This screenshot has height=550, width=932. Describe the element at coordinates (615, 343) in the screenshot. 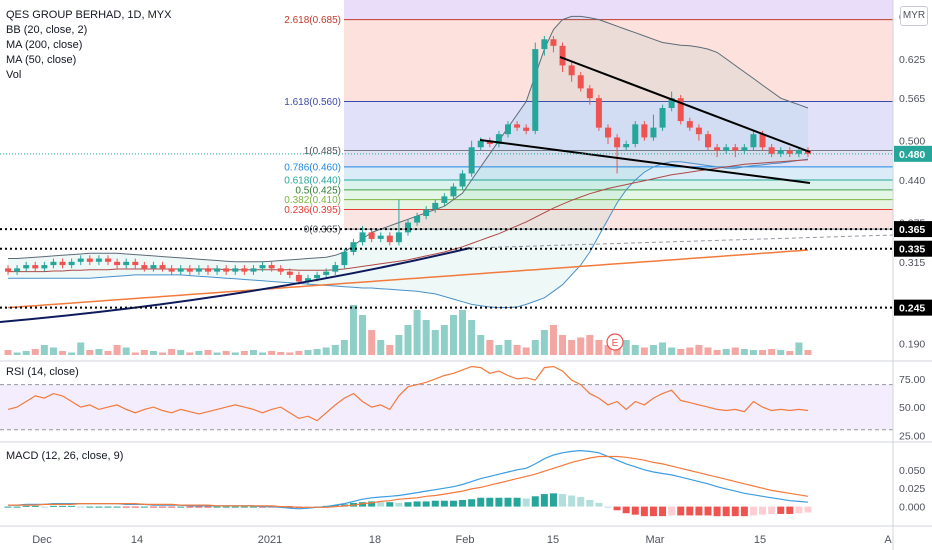

I see `earnings-icon-label: E` at that location.